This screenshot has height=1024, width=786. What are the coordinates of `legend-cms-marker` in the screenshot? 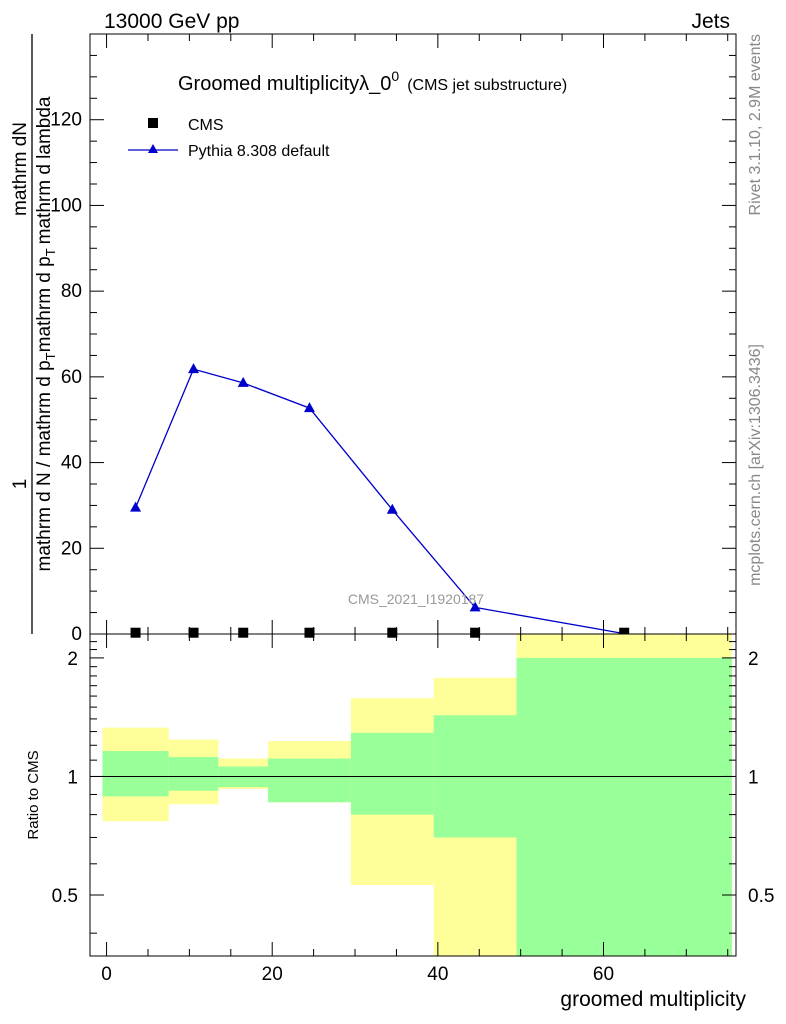 It's located at (153, 123).